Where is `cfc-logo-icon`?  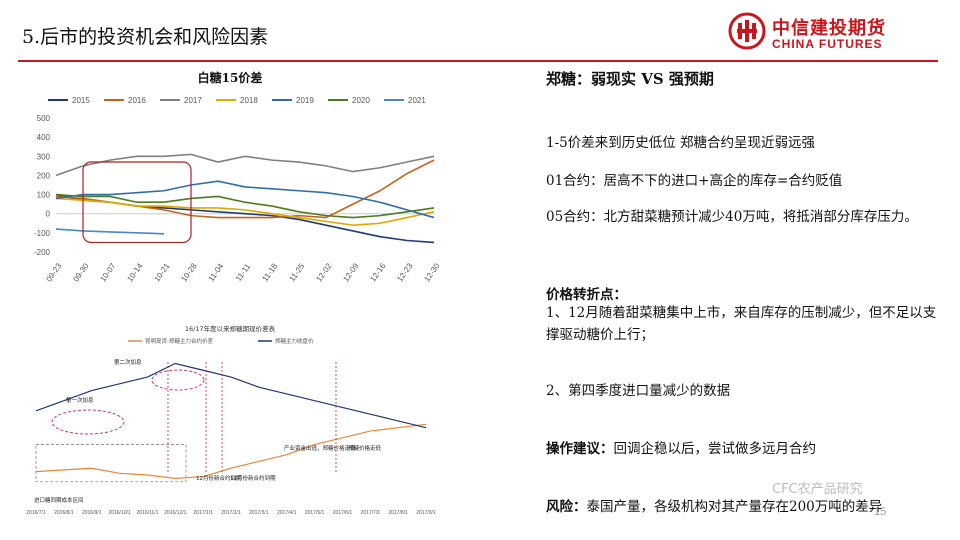 cfc-logo-icon is located at coordinates (747, 31).